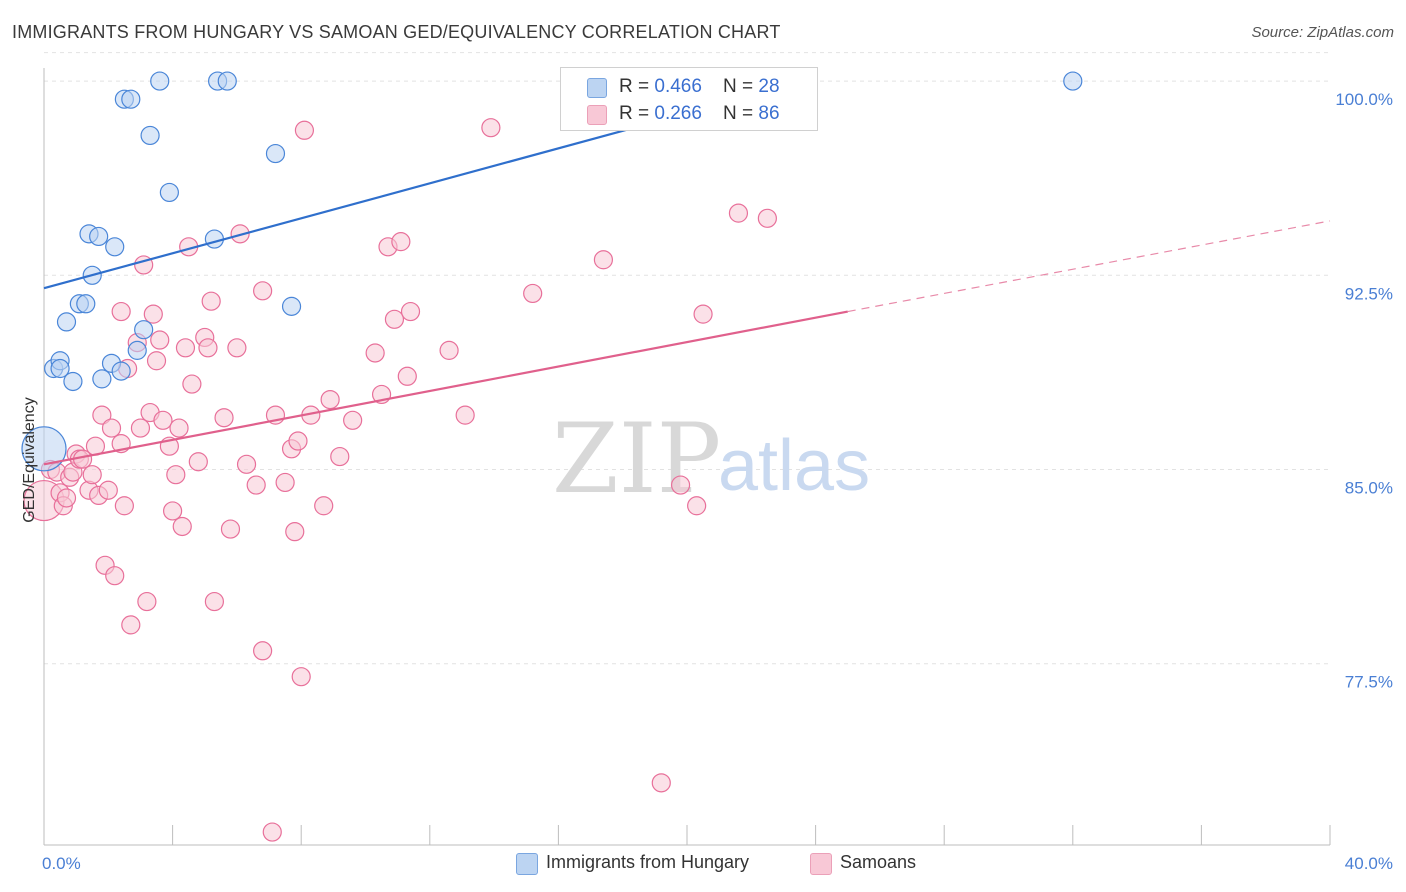 The width and height of the screenshot is (1406, 892). Describe the element at coordinates (1089, 266) in the screenshot. I see `samoan-trend-extension` at that location.